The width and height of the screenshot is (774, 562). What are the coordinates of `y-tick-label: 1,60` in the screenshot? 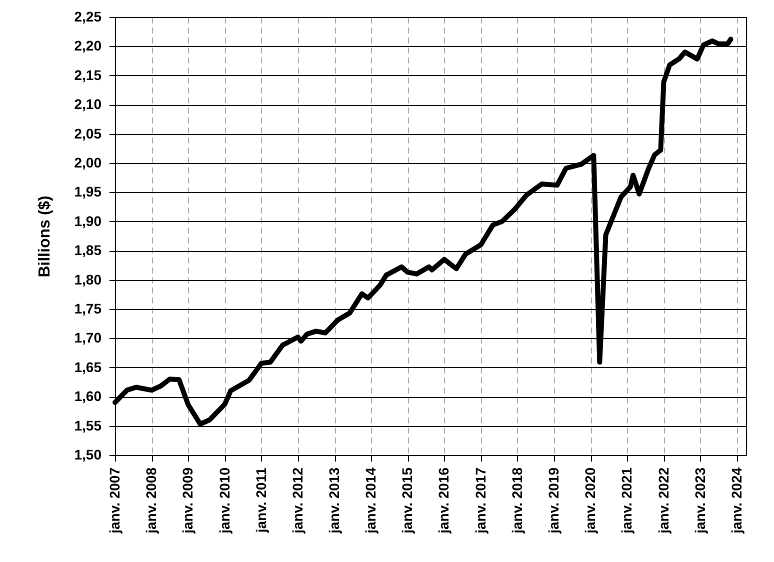 It's located at (88, 396).